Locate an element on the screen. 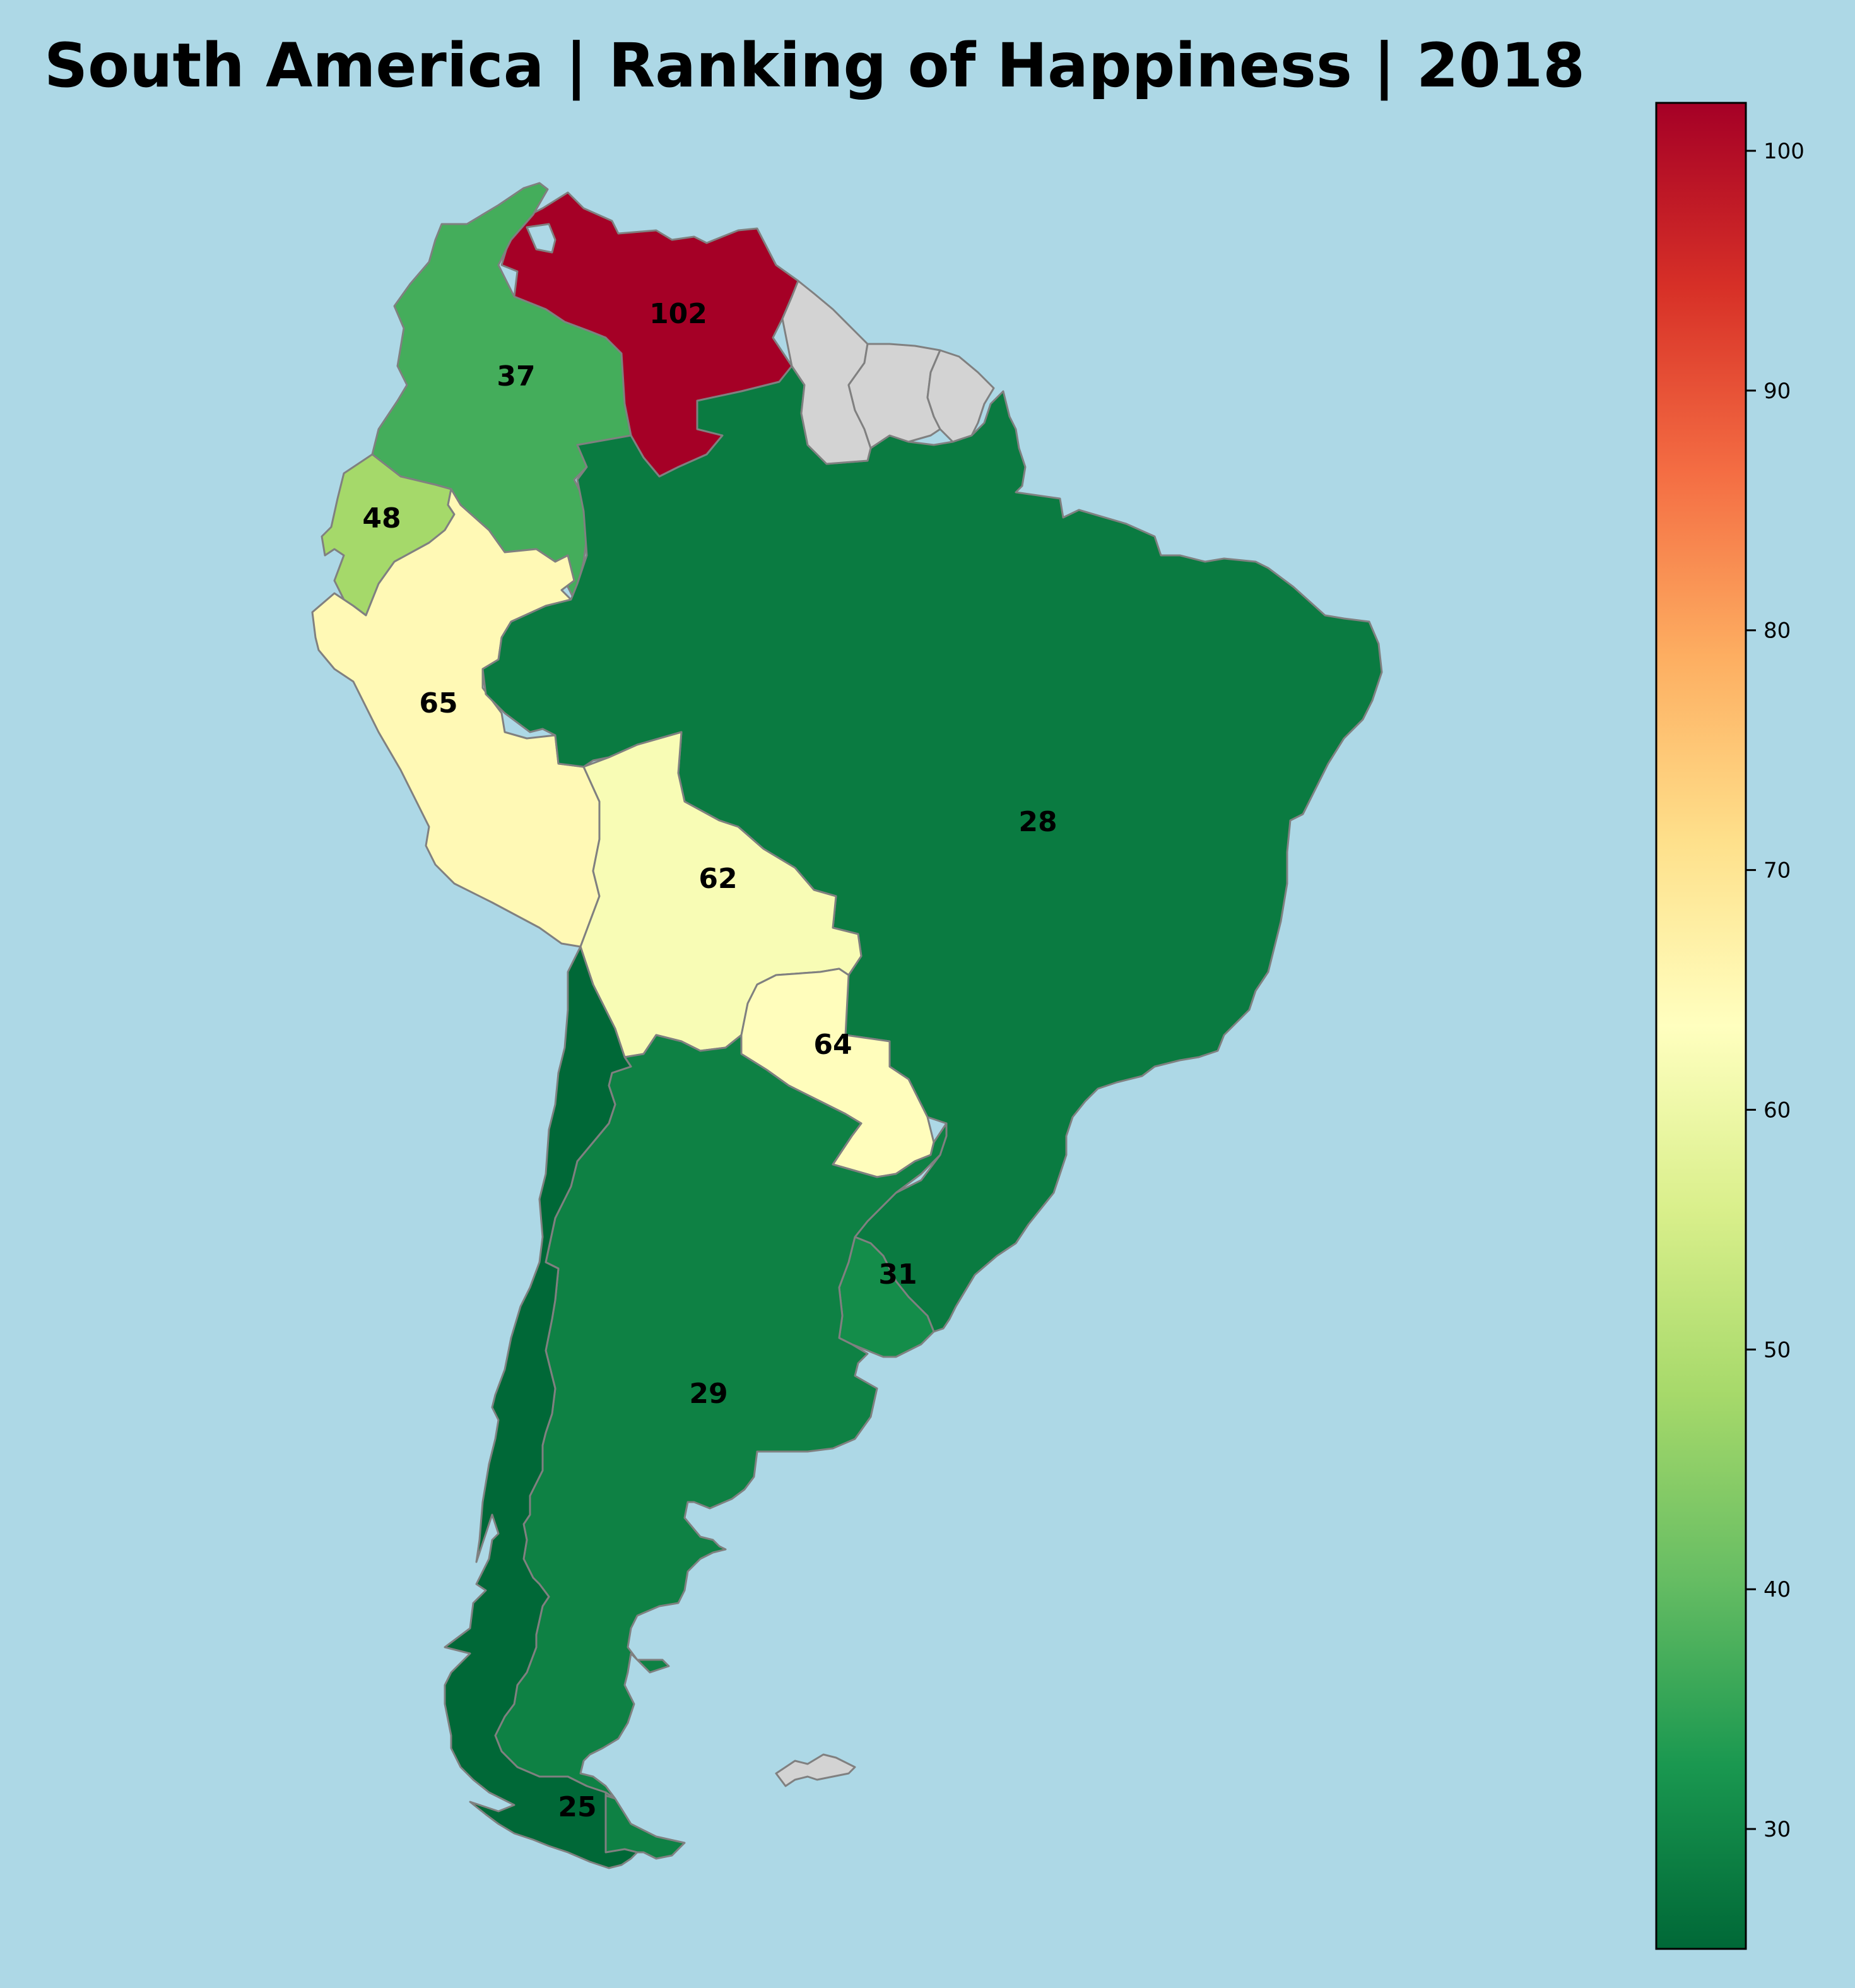  rank-label-ecuador: 48 is located at coordinates (381, 518).